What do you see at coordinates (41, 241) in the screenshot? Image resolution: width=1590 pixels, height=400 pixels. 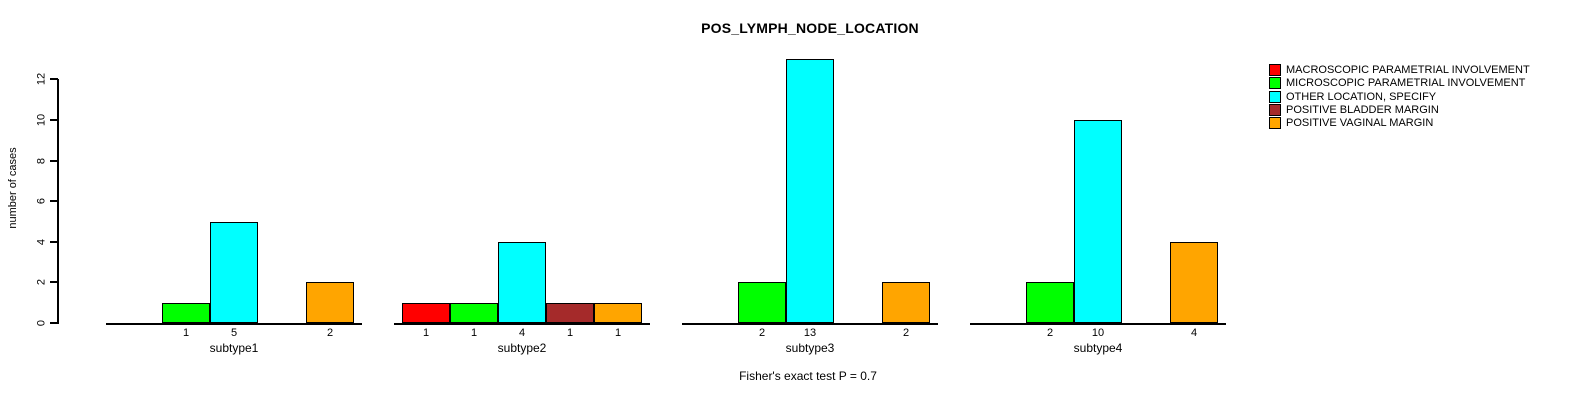 I see `y-tick-label: 4` at bounding box center [41, 241].